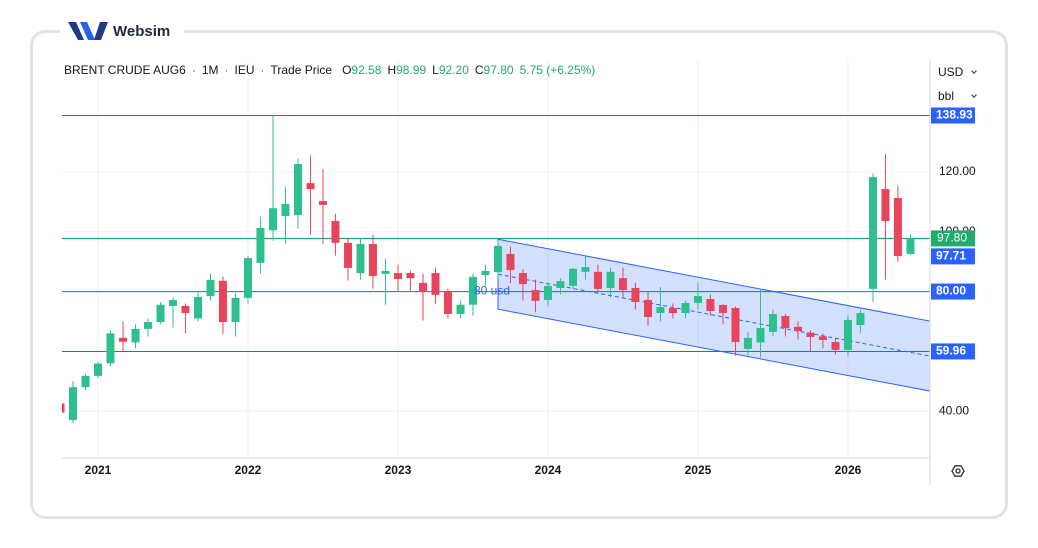 The width and height of the screenshot is (1038, 548). I want to click on legend-key: L, so click(435, 70).